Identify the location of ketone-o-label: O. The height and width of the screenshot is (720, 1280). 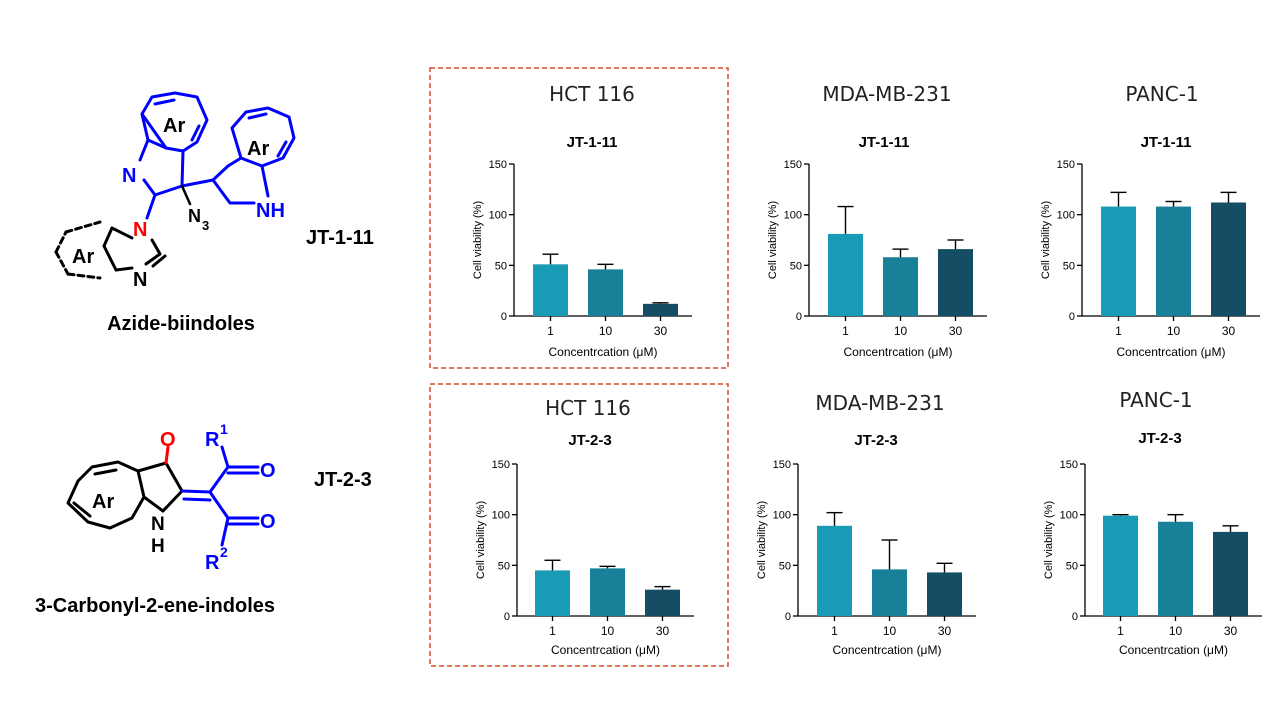
(168, 440).